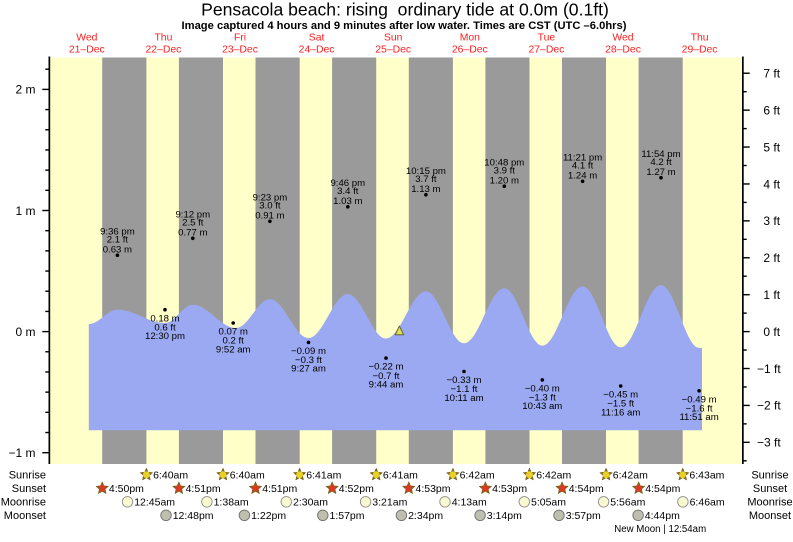 This screenshot has width=793, height=542. Describe the element at coordinates (771, 110) in the screenshot. I see `svg-text: 6 ft` at that location.